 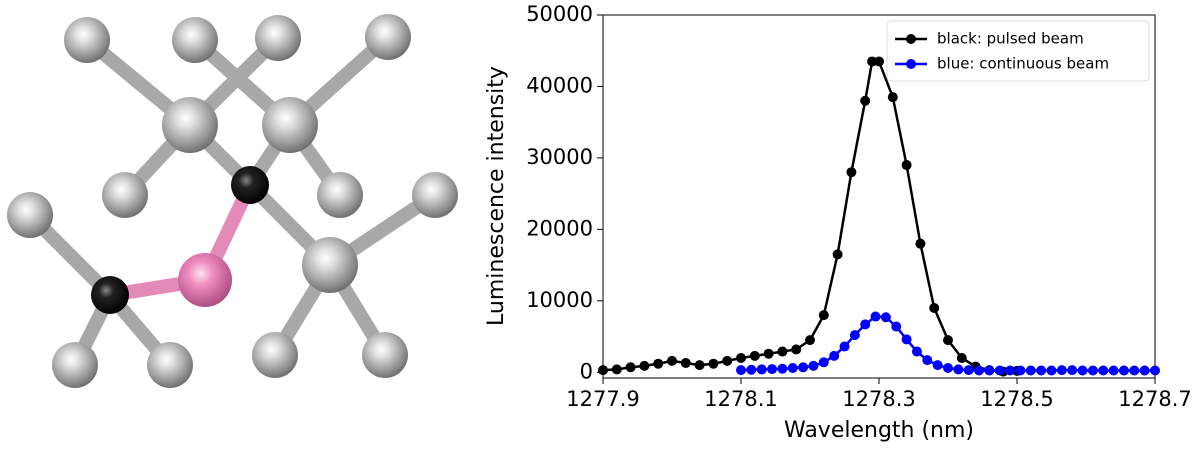 What do you see at coordinates (1018, 51) in the screenshot?
I see `legend-box` at bounding box center [1018, 51].